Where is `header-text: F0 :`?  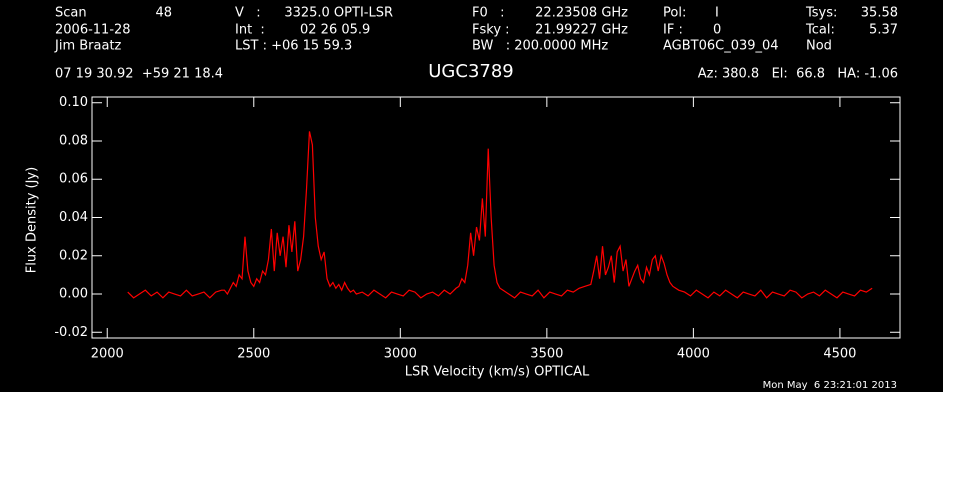
header-text: F0 : is located at coordinates (488, 13).